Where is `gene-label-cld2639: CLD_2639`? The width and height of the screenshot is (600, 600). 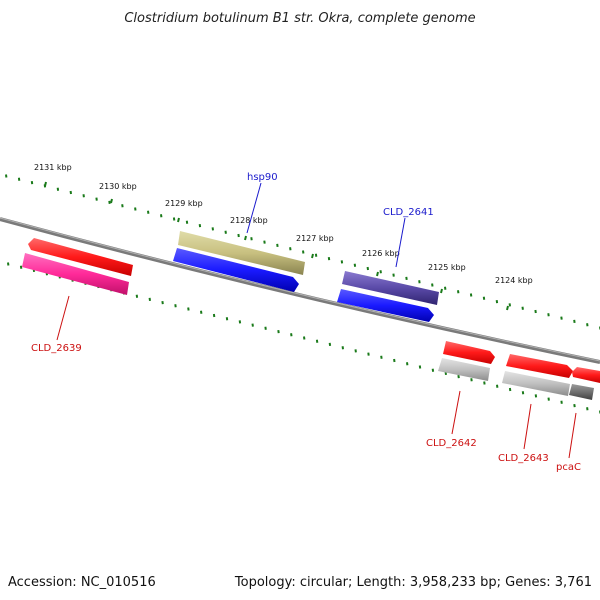
gene-label-cld2639: CLD_2639 is located at coordinates (56, 348).